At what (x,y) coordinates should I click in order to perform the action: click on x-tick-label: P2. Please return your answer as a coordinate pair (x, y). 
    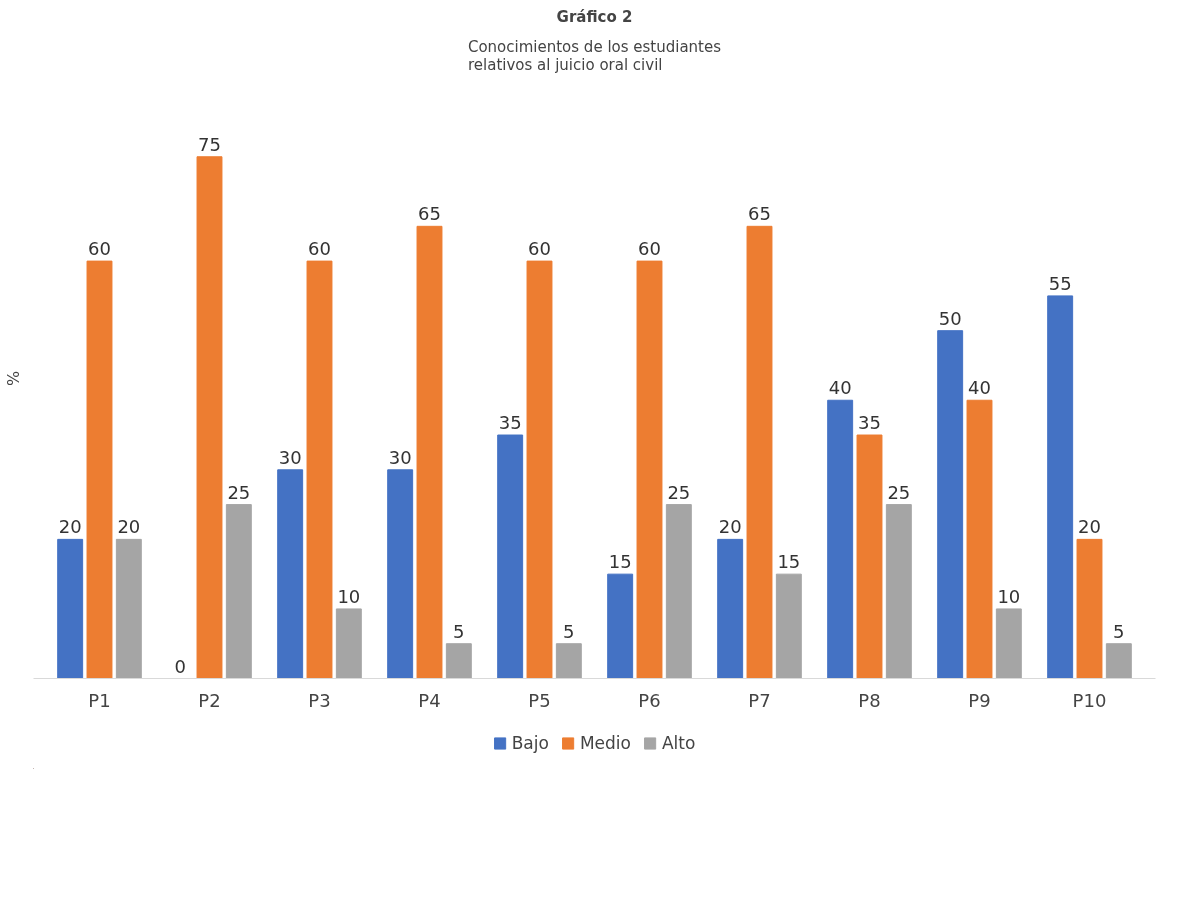
    Looking at the image, I should click on (209, 700).